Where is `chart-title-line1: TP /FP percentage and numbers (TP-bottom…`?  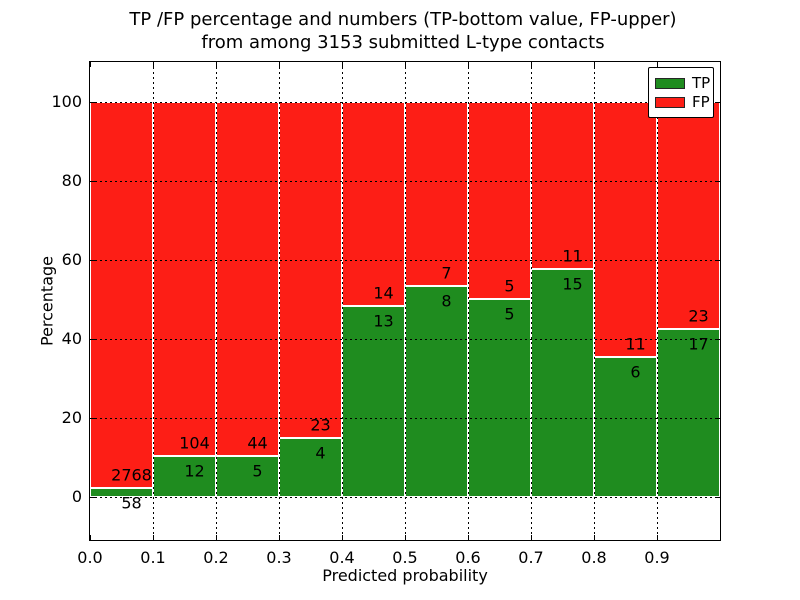 chart-title-line1: TP /FP percentage and numbers (TP-bottom… is located at coordinates (403, 19).